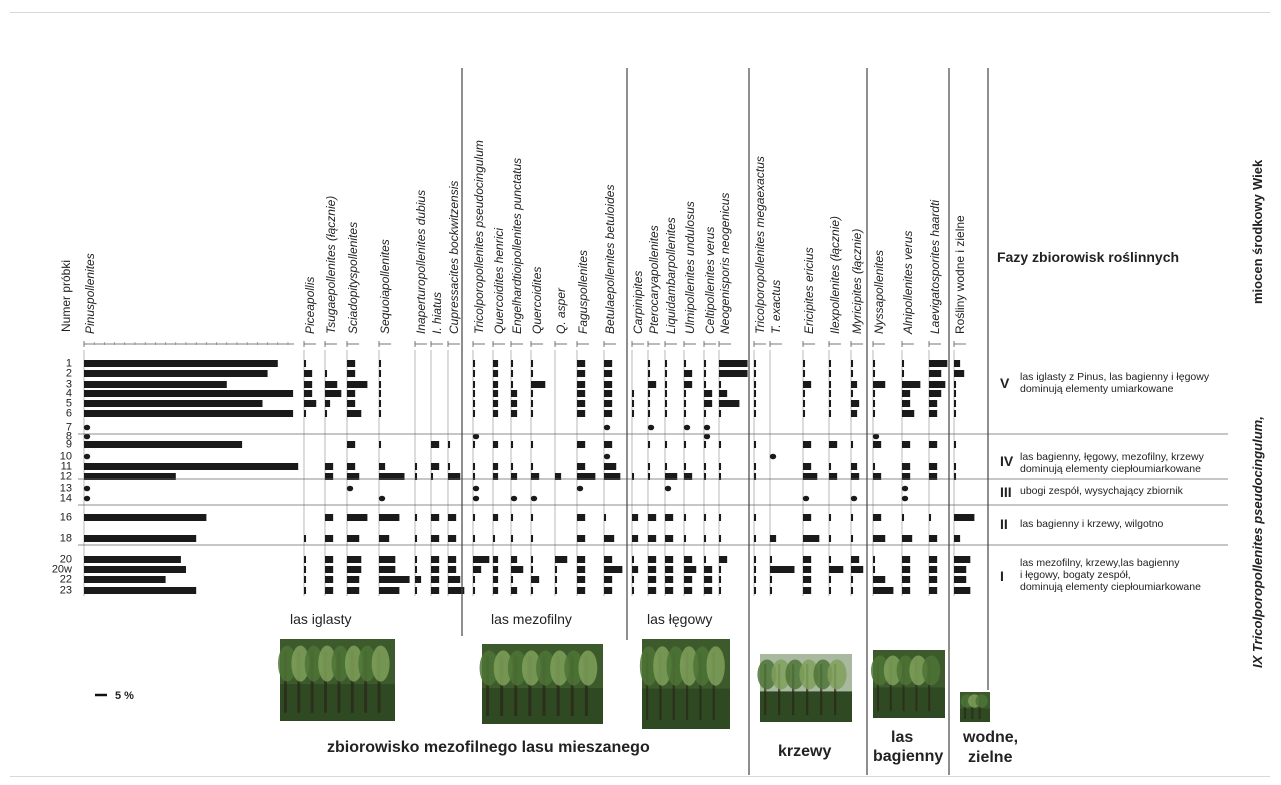 The image size is (1281, 785). Describe the element at coordinates (385, 286) in the screenshot. I see `taxon-name: Sequoiapollenites` at that location.